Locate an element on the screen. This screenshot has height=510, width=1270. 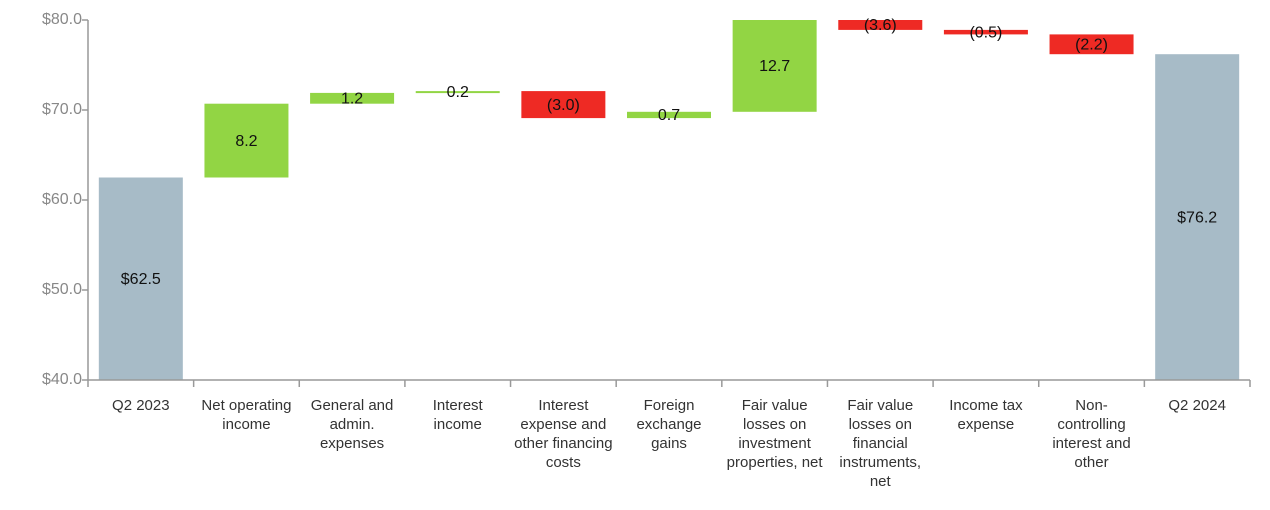
x-tick-label: Net operating income is located at coordinates (246, 415).